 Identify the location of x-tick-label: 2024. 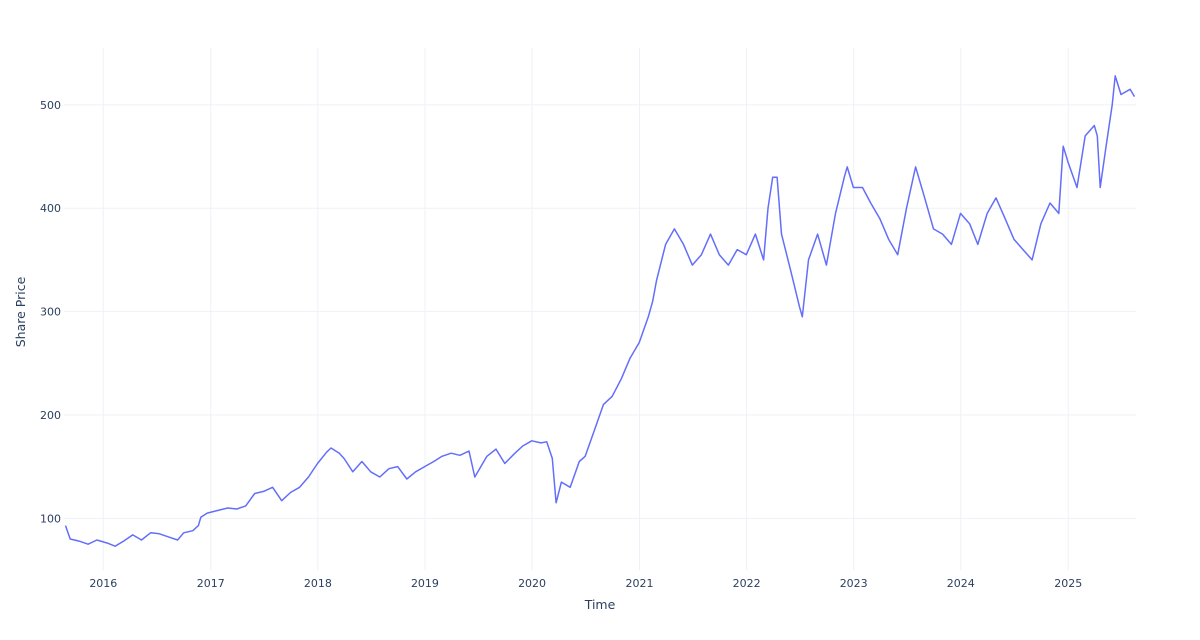
(961, 583).